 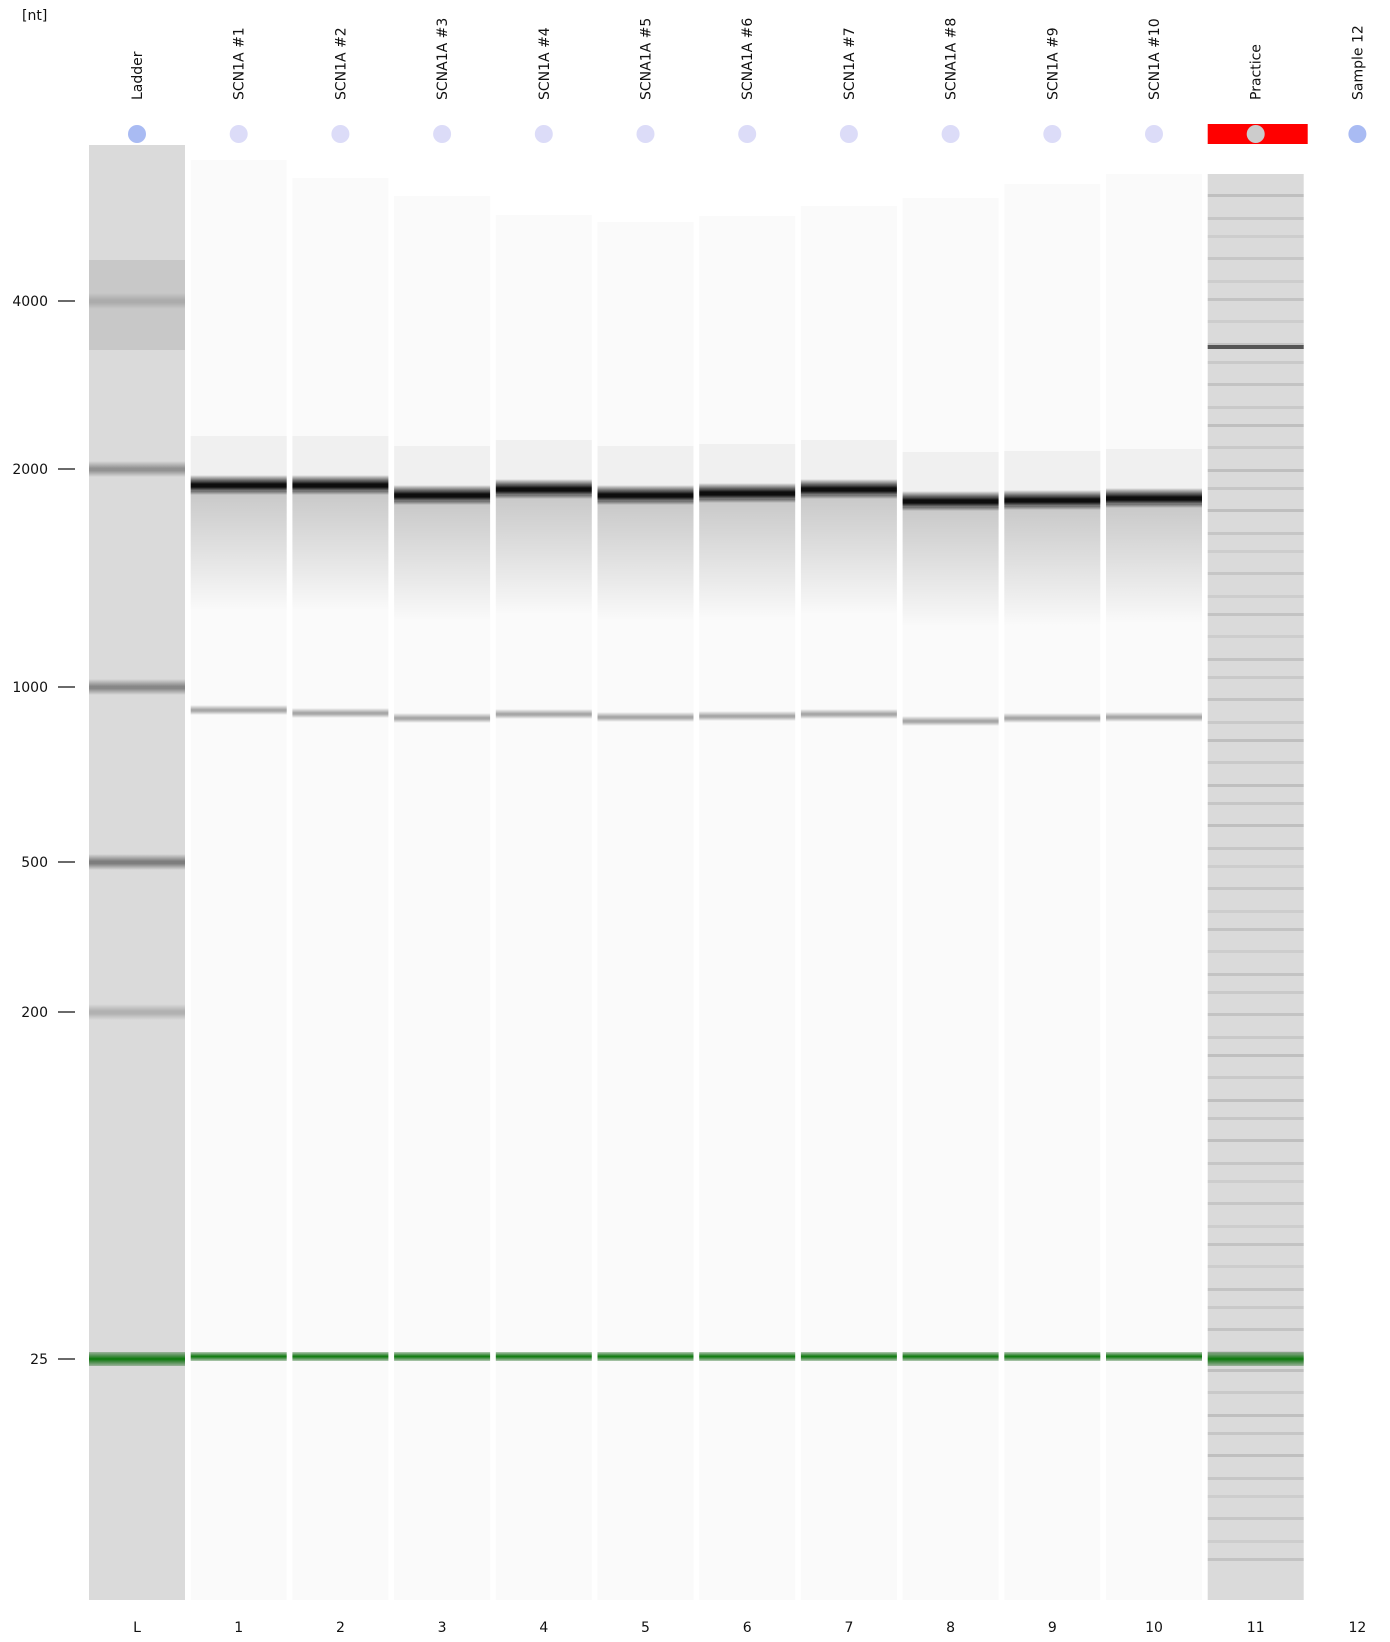 What do you see at coordinates (442, 1628) in the screenshot?
I see `lane-number: 3` at bounding box center [442, 1628].